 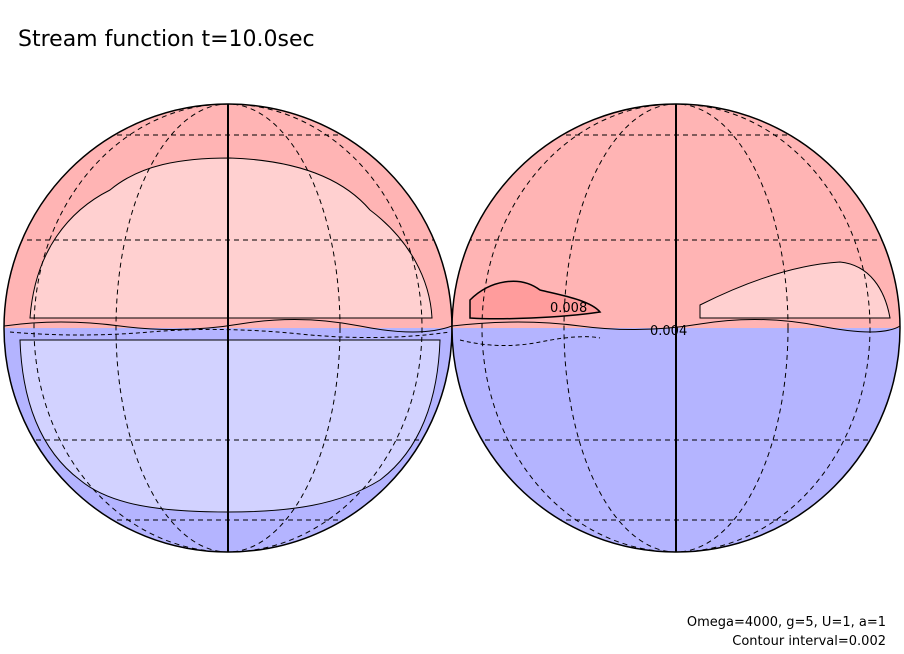 What do you see at coordinates (668, 331) in the screenshot?
I see `contour-label: 0.004` at bounding box center [668, 331].